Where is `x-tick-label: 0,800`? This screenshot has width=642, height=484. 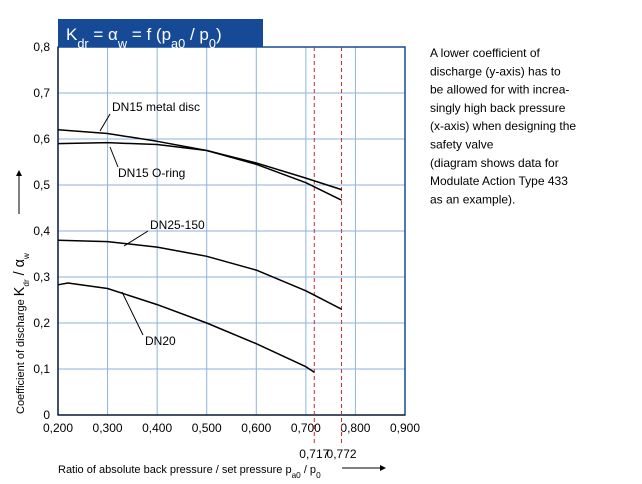
x-tick-label: 0,800 is located at coordinates (355, 428).